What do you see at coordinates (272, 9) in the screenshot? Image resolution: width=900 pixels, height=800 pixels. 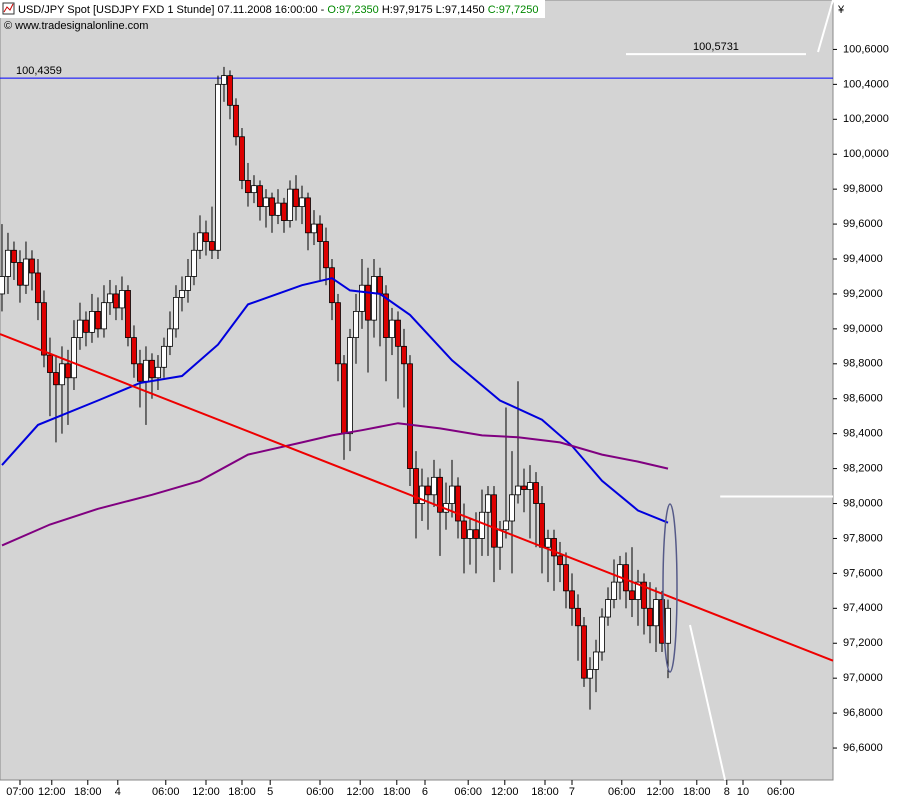 I see `header-bg` at bounding box center [272, 9].